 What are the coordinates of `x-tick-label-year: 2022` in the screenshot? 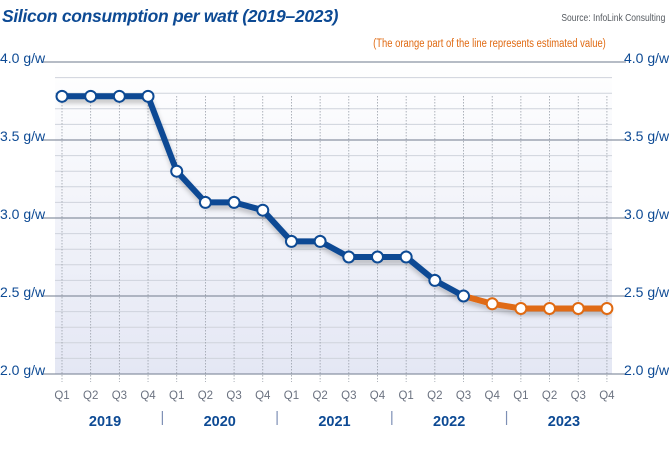 It's located at (449, 422).